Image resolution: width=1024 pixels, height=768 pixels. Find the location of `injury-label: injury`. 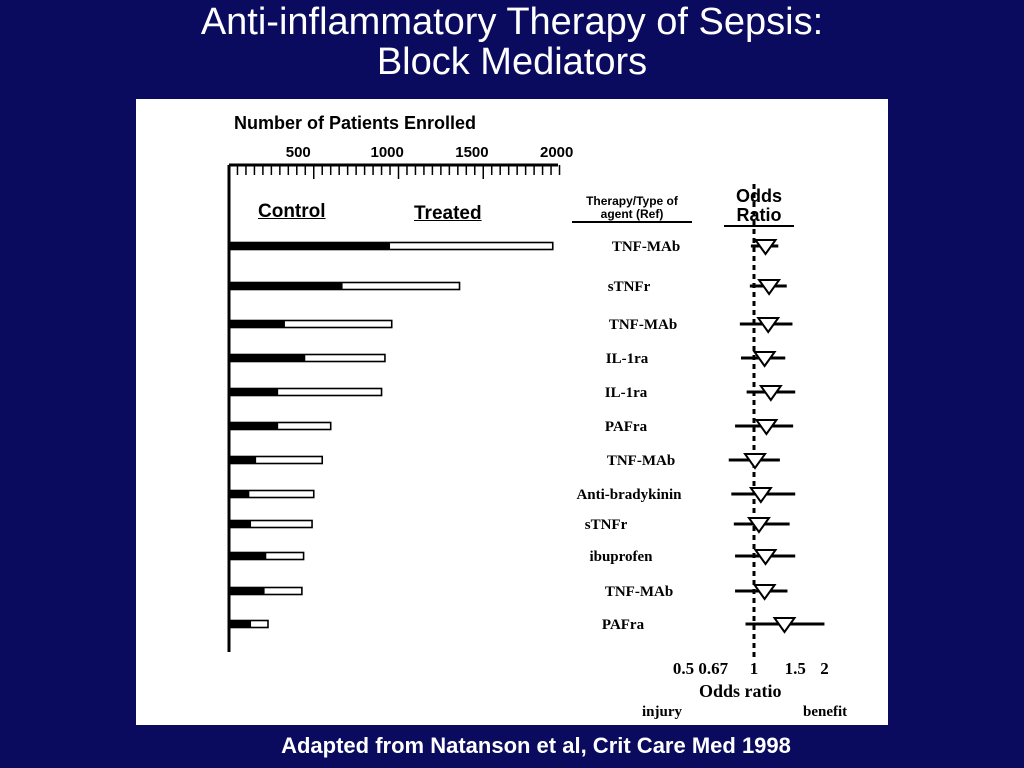

injury-label: injury is located at coordinates (662, 712).